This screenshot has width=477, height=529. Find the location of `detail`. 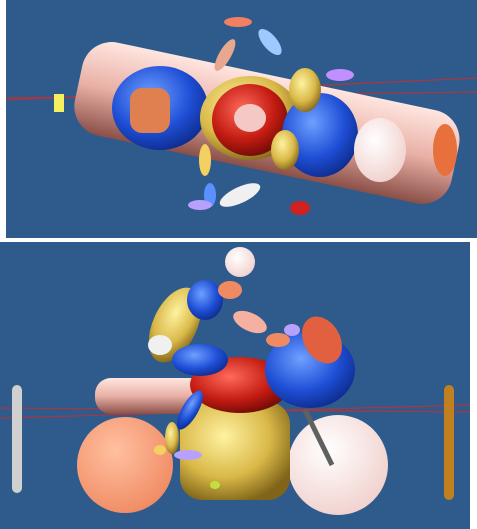

detail is located at coordinates (215, 485).